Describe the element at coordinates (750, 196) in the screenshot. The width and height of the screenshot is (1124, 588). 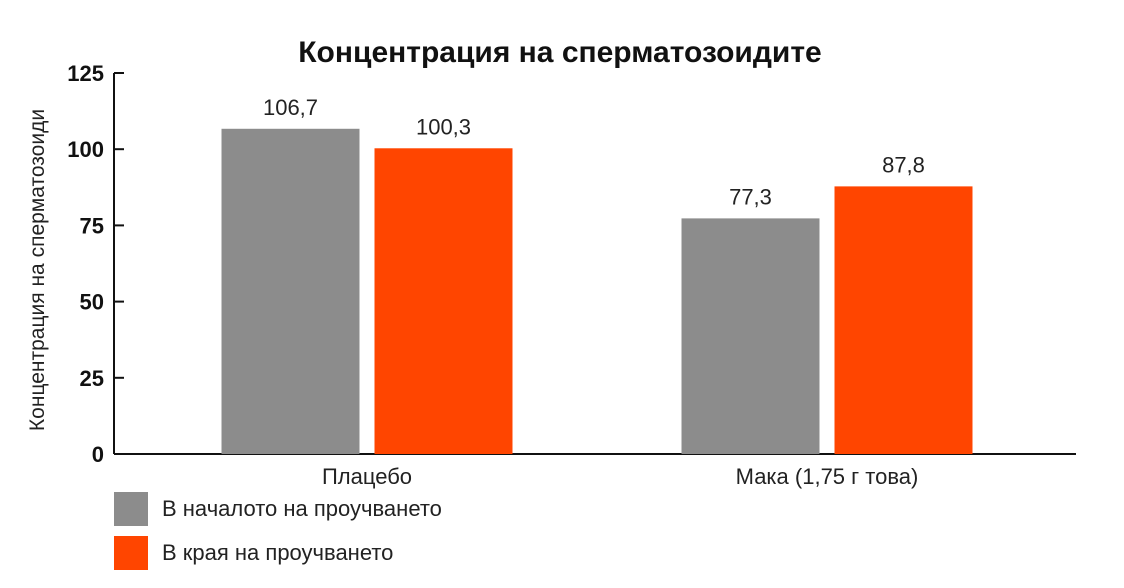
I see `data-label: 77,3` at that location.